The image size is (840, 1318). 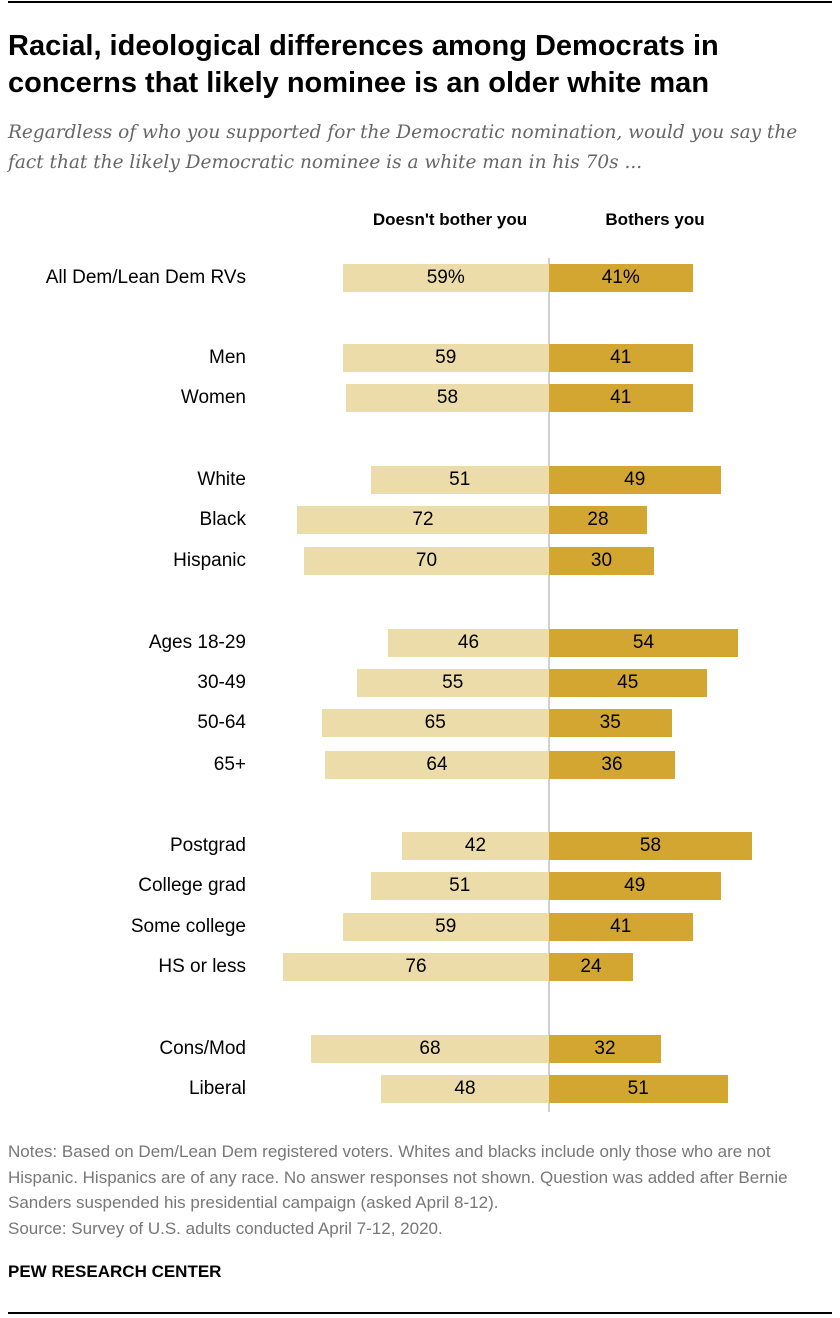 I want to click on category-label: Black, so click(x=222, y=519).